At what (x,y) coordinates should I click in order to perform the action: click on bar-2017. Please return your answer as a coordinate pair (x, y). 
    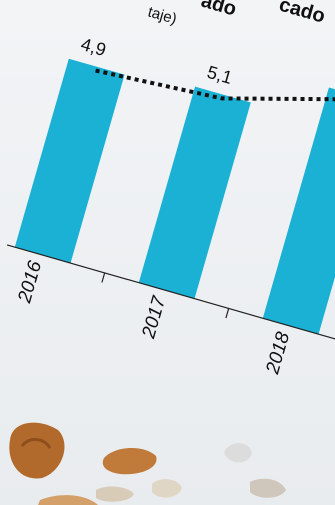
    Looking at the image, I should click on (194, 192).